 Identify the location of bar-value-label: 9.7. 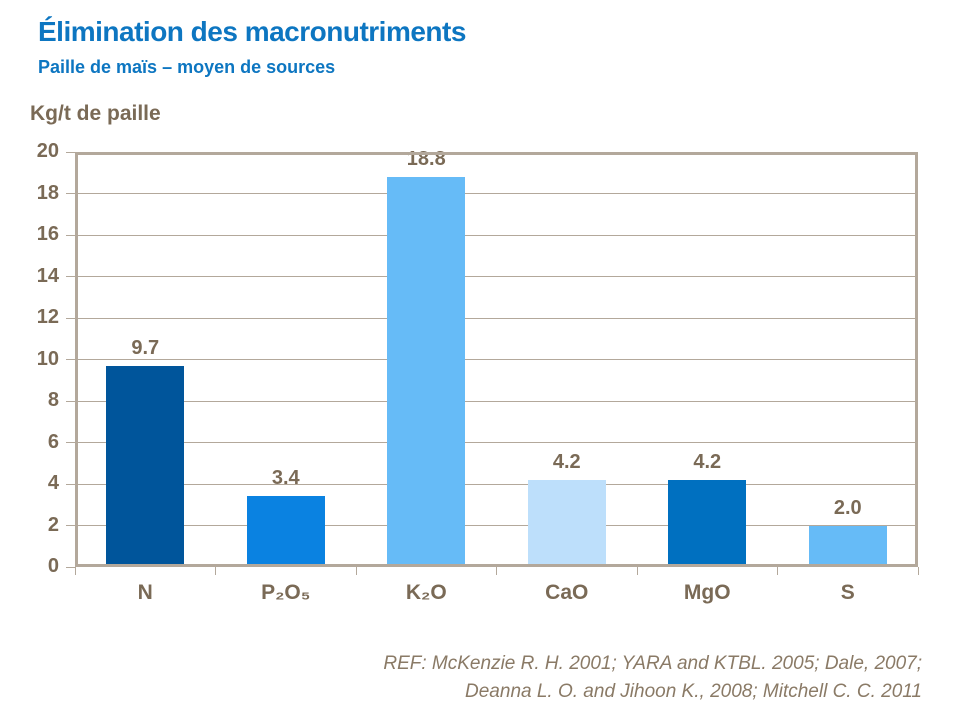
(145, 347).